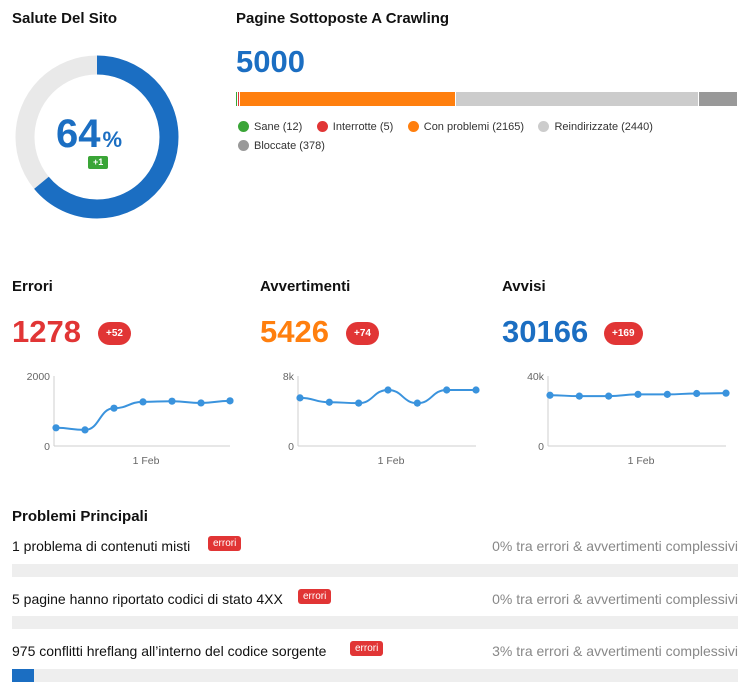  Describe the element at coordinates (289, 377) in the screenshot. I see `y-tick-label: 8k` at that location.